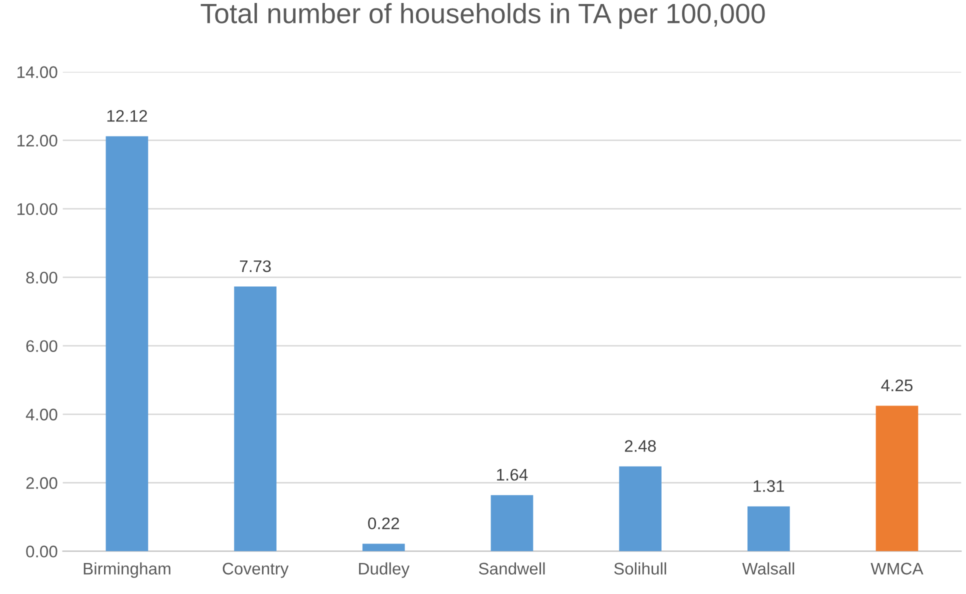 This screenshot has height=594, width=966. Describe the element at coordinates (384, 523) in the screenshot. I see `data-label: 0.22` at that location.